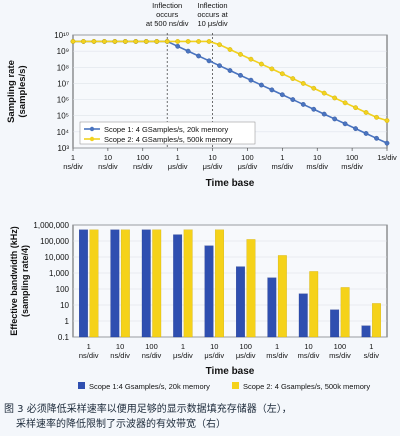  I want to click on y-axis-label-line: (sampling rate/4), so click(25, 281).